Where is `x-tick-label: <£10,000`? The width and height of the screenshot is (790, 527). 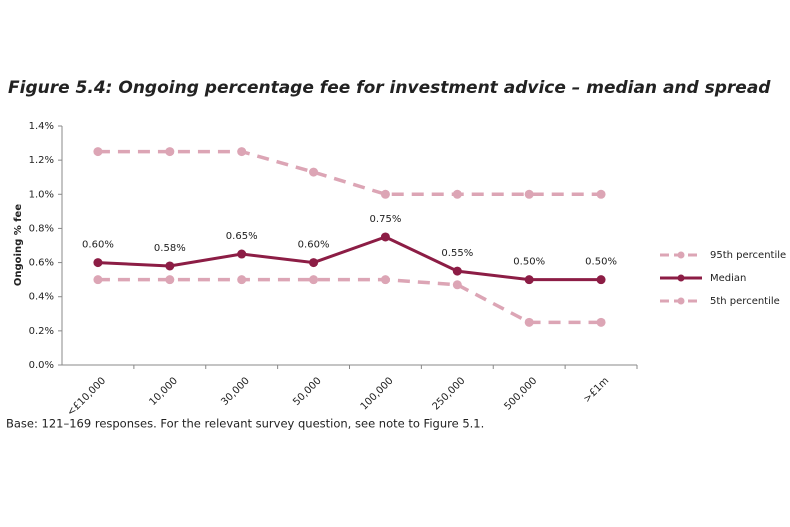 x-tick-label: <£10,000 is located at coordinates (86, 396).